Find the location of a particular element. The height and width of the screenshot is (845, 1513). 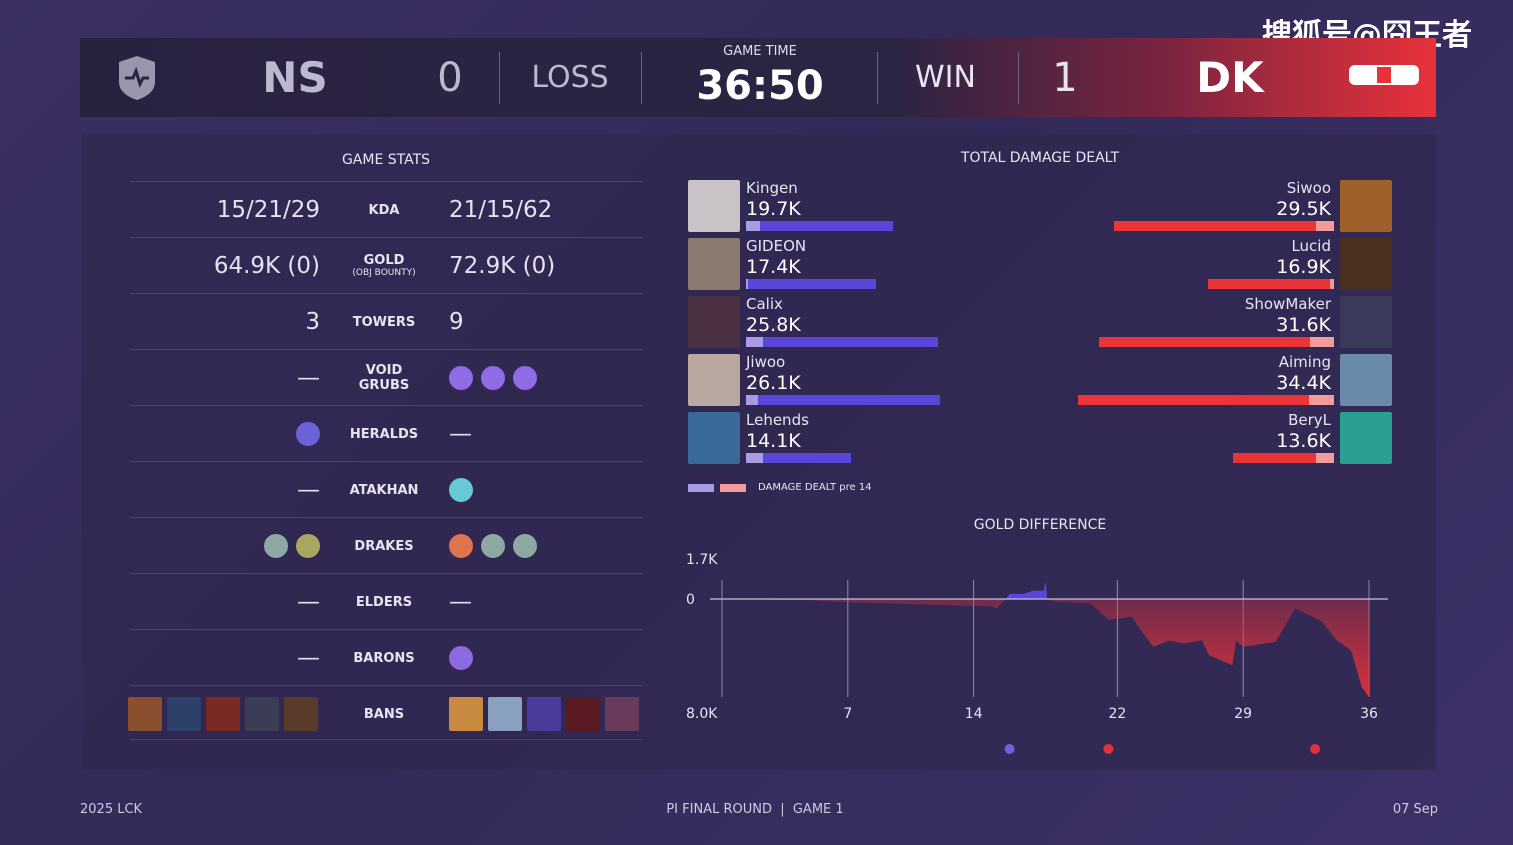

stat-row-bans: BANS is located at coordinates (385, 713).